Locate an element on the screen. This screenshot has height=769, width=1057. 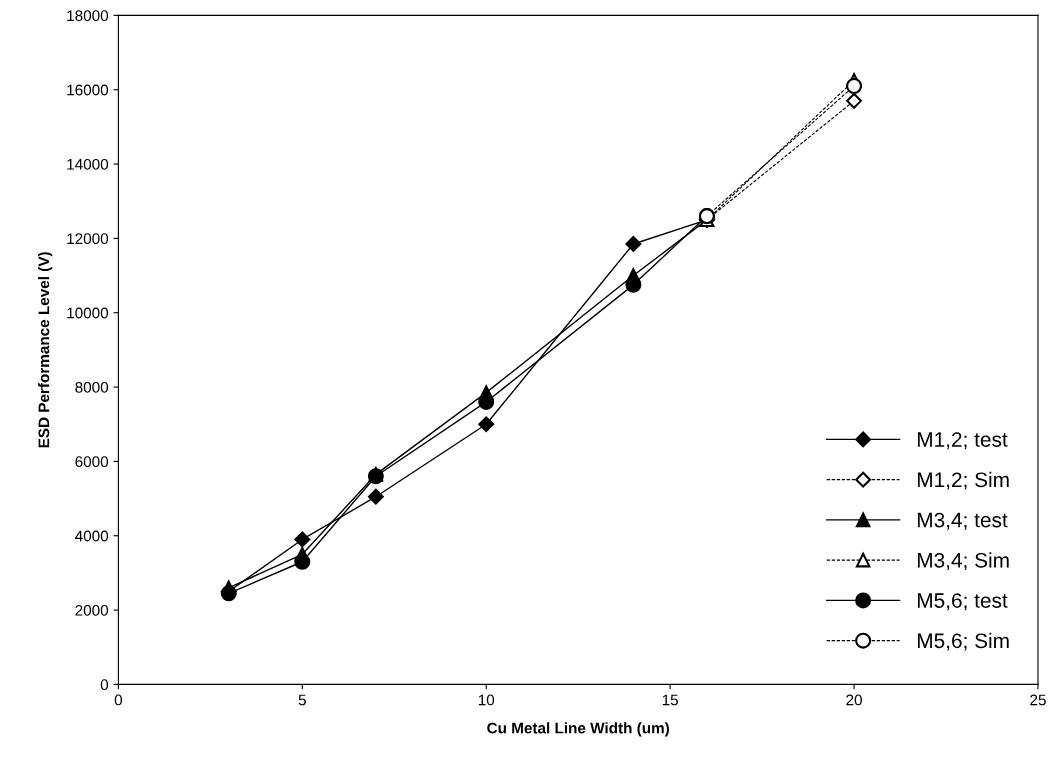
y-tick-label: 0 is located at coordinates (104, 685).